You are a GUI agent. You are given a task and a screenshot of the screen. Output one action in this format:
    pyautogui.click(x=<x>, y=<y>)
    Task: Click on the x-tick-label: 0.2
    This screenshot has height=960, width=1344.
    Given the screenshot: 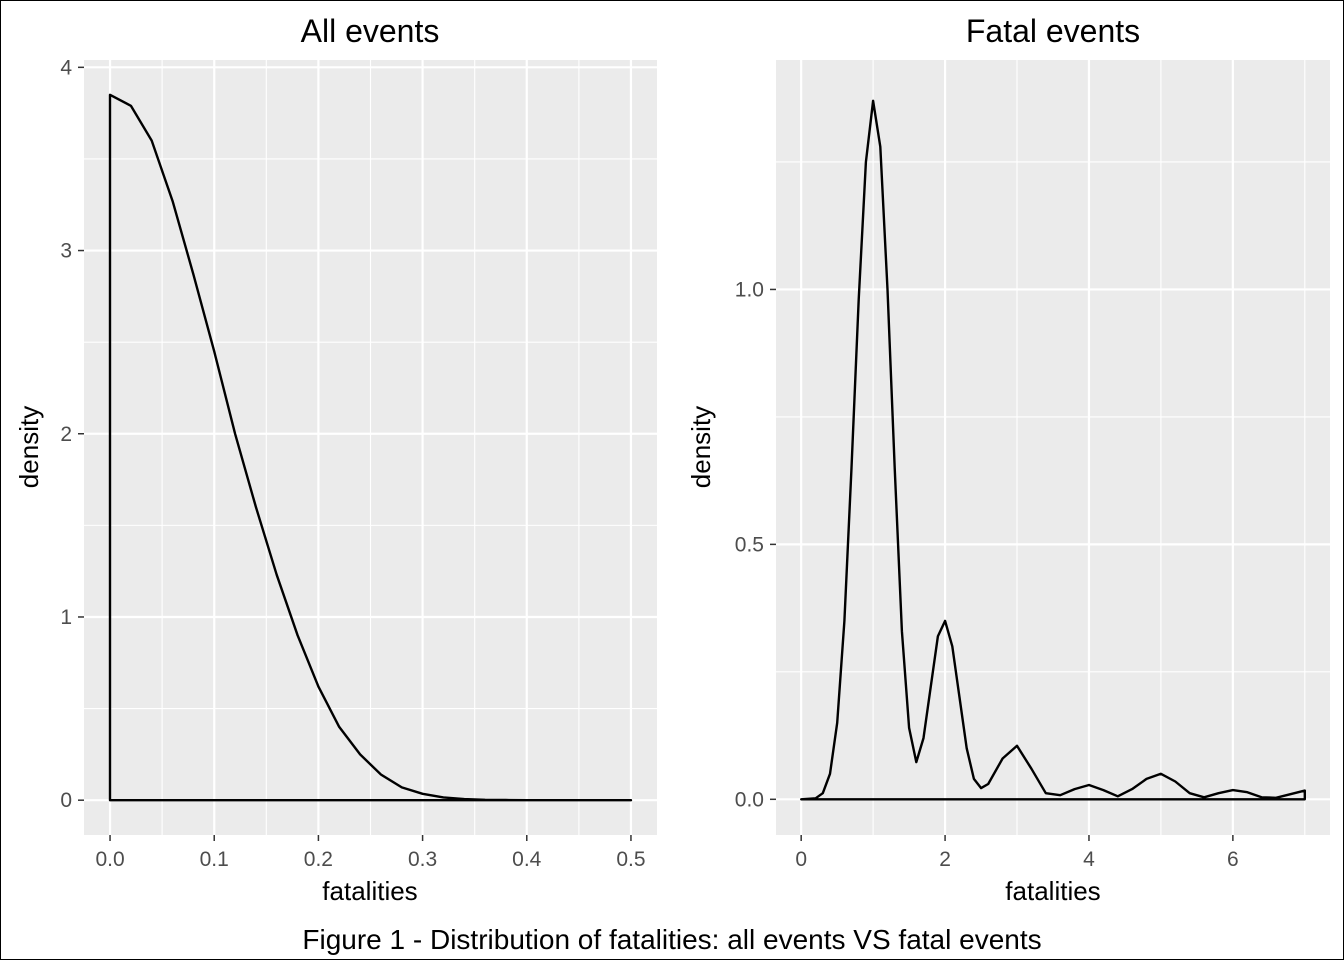 What is the action you would take?
    pyautogui.click(x=318, y=859)
    